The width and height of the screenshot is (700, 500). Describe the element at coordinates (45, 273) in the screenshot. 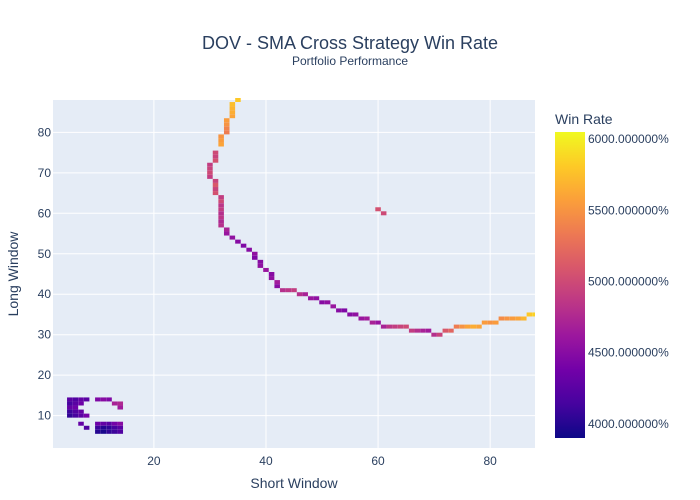

I see `y-tick-labels: 10 20 30 40 50 60 70 80` at that location.